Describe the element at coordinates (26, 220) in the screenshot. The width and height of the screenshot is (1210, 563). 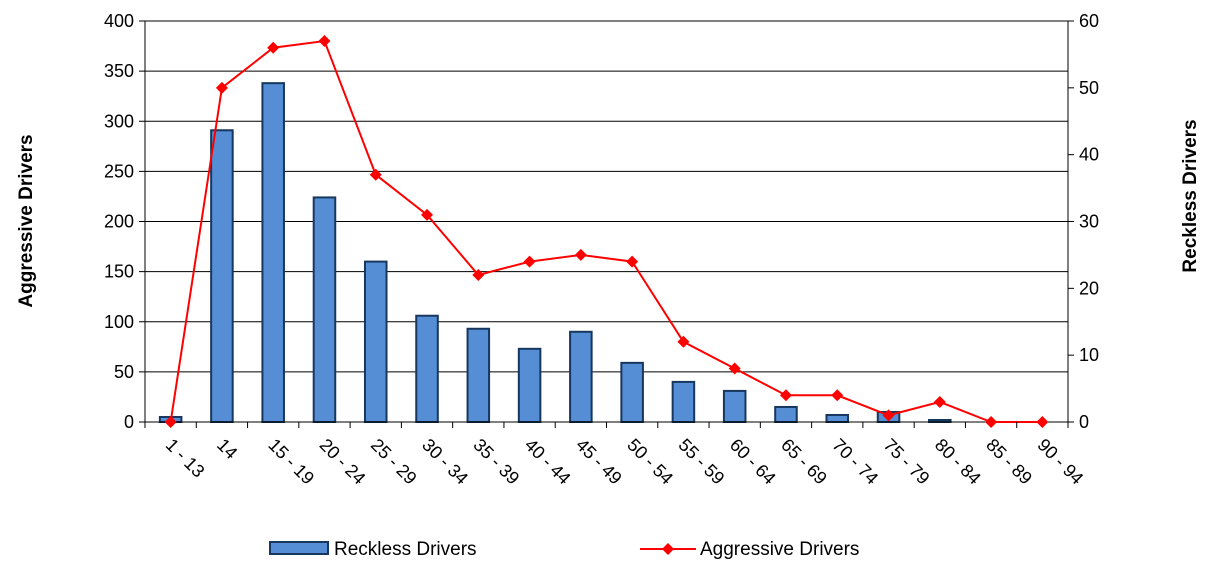
I see `left-axis-title: Aggressive Drivers` at that location.